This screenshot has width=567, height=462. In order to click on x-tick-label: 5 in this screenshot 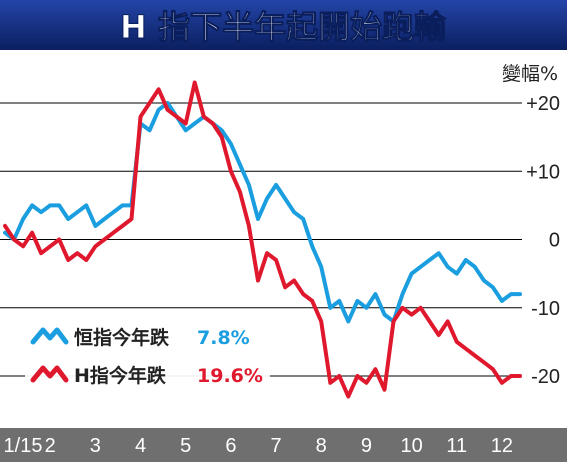, I will do `click(185, 446)`.